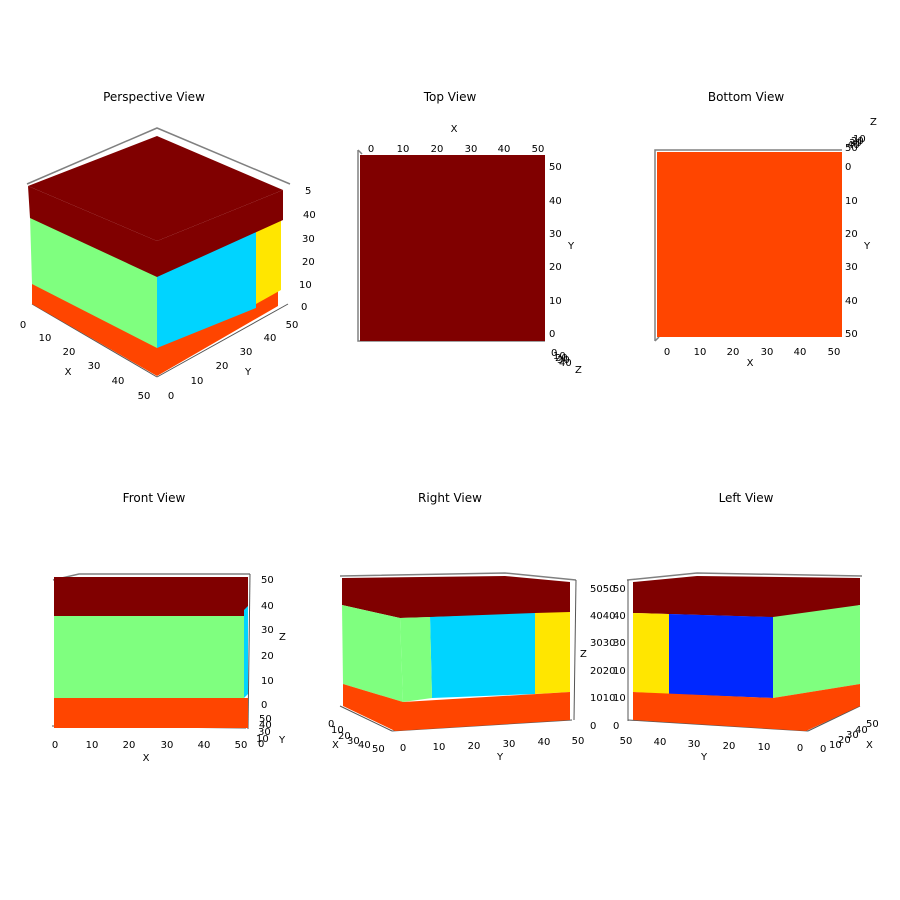 Image resolution: width=900 pixels, height=900 pixels. Describe the element at coordinates (154, 97) in the screenshot. I see `view-title: Perspective View` at that location.